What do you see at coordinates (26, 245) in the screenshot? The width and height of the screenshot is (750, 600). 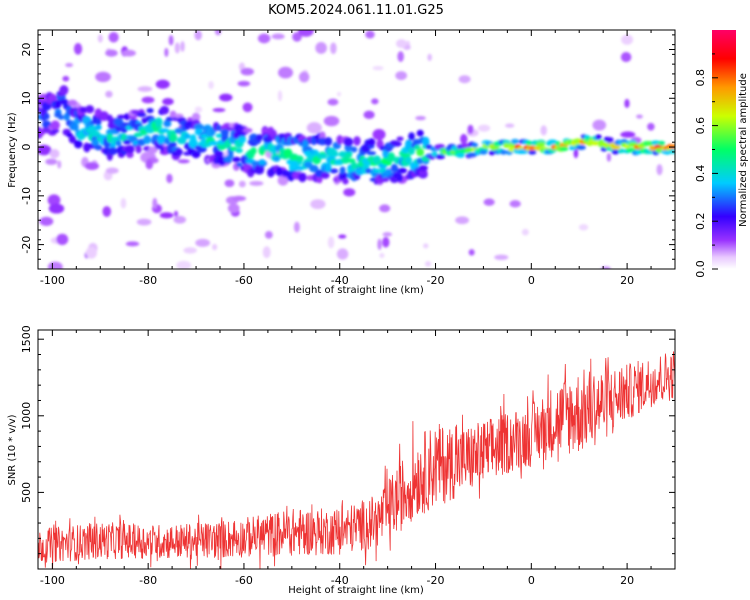 I see `spectrogram-y-tick-label: -20` at bounding box center [26, 245].